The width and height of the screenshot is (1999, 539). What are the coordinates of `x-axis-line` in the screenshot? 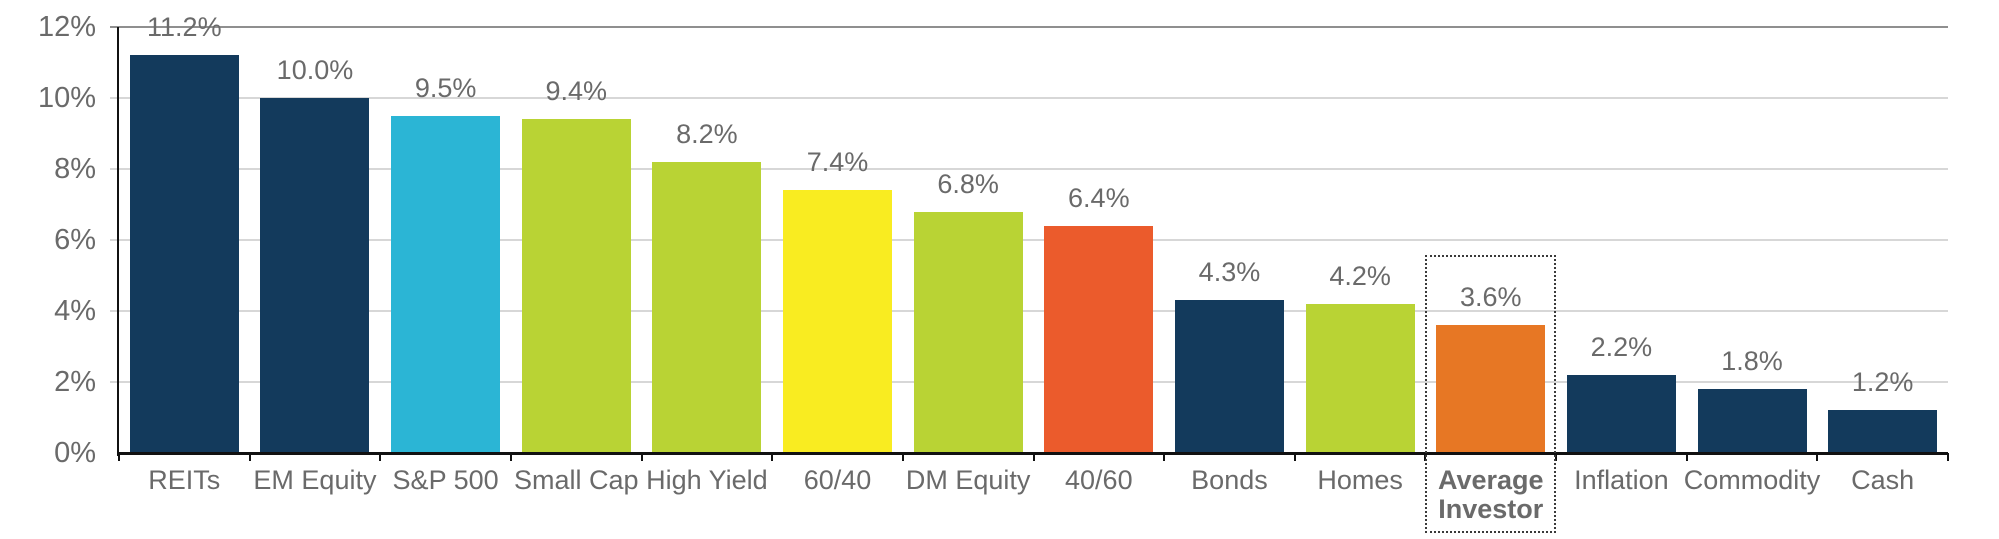 It's located at (1032, 453).